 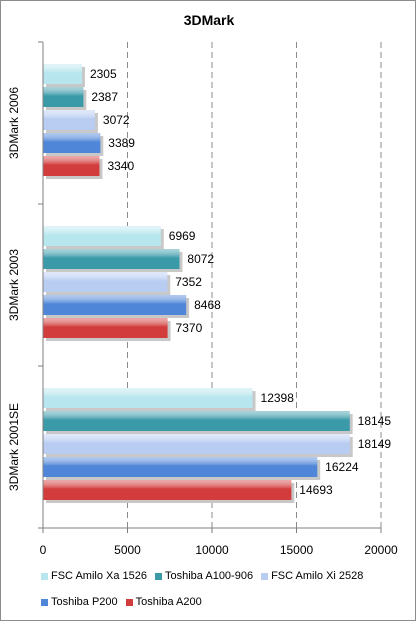 What do you see at coordinates (168, 602) in the screenshot?
I see `legend-label: Toshiba A200` at bounding box center [168, 602].